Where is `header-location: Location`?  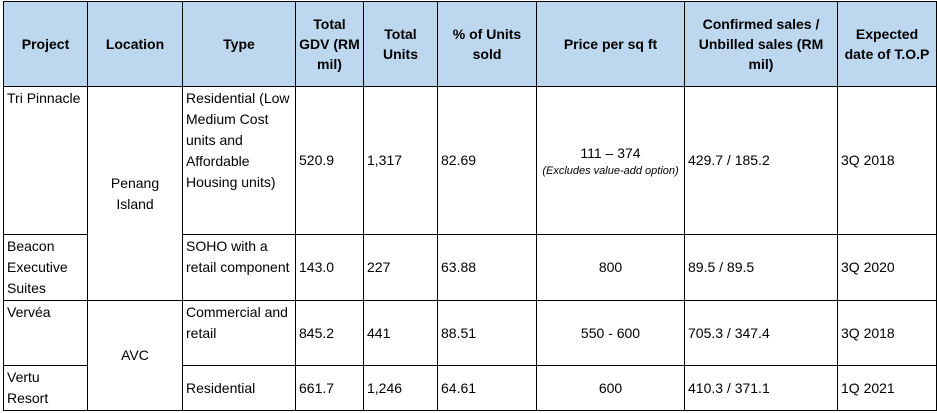 header-location: Location is located at coordinates (135, 44).